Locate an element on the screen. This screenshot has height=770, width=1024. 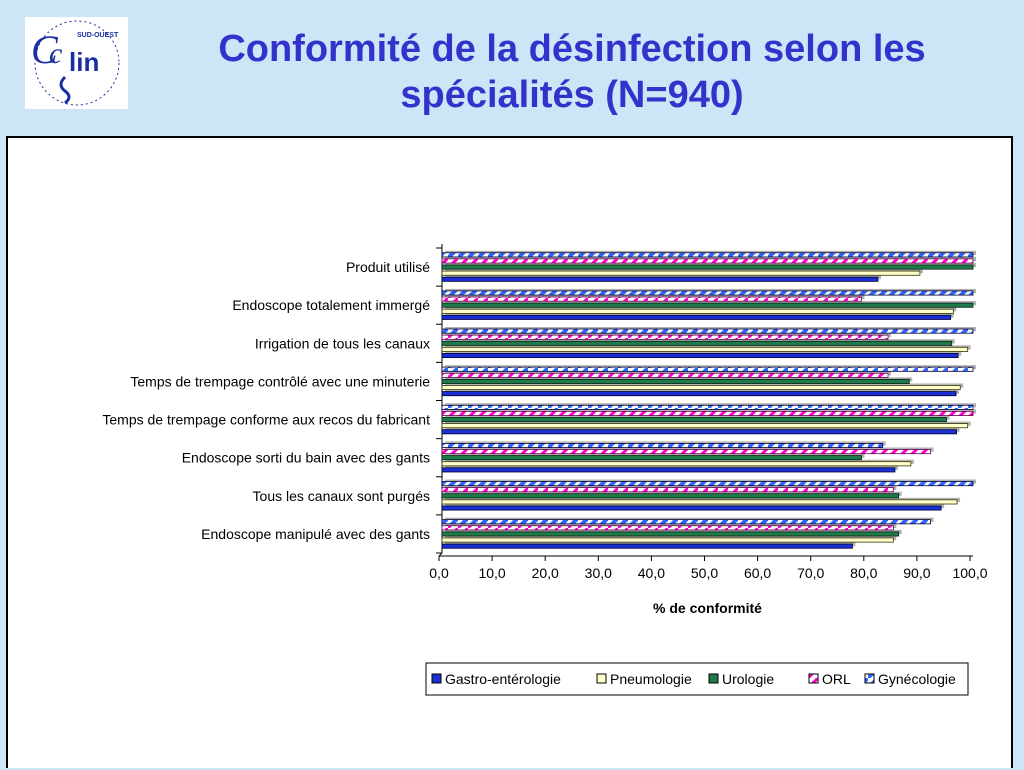
y-tick-label: Tous les canaux sont purgés is located at coordinates (341, 496).